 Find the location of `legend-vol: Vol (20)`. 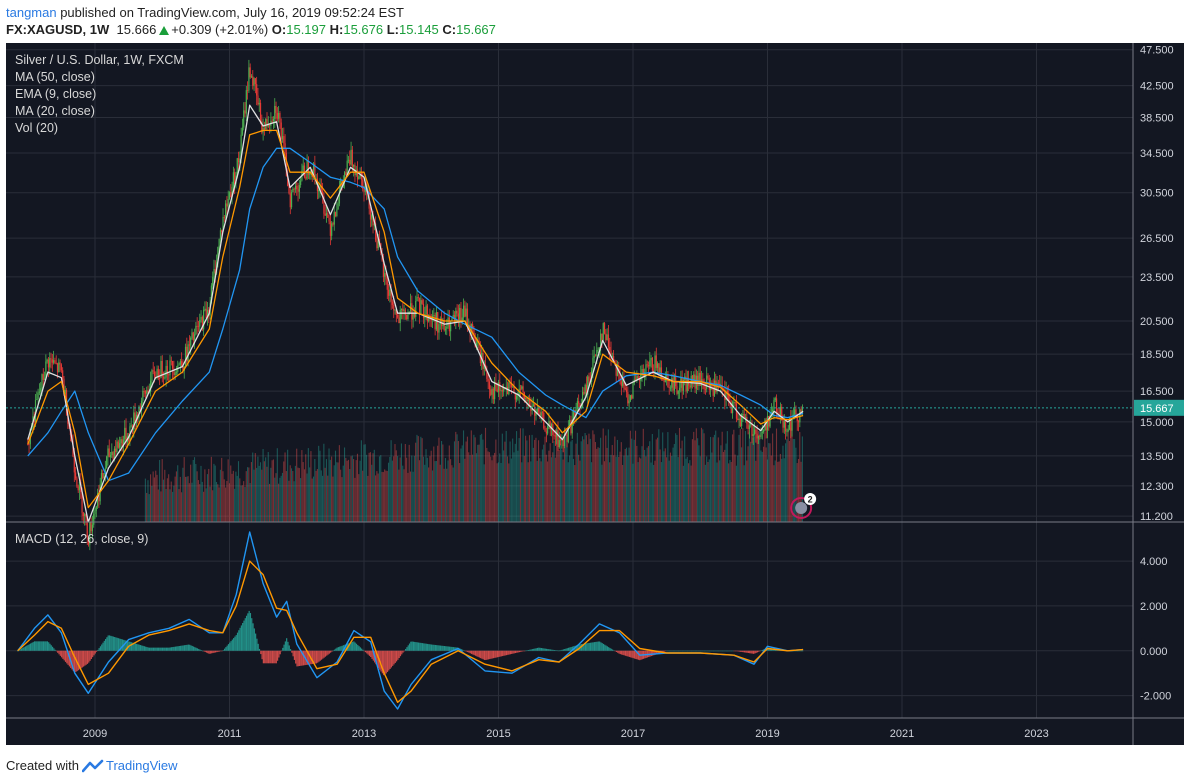

legend-vol: Vol (20) is located at coordinates (37, 128).